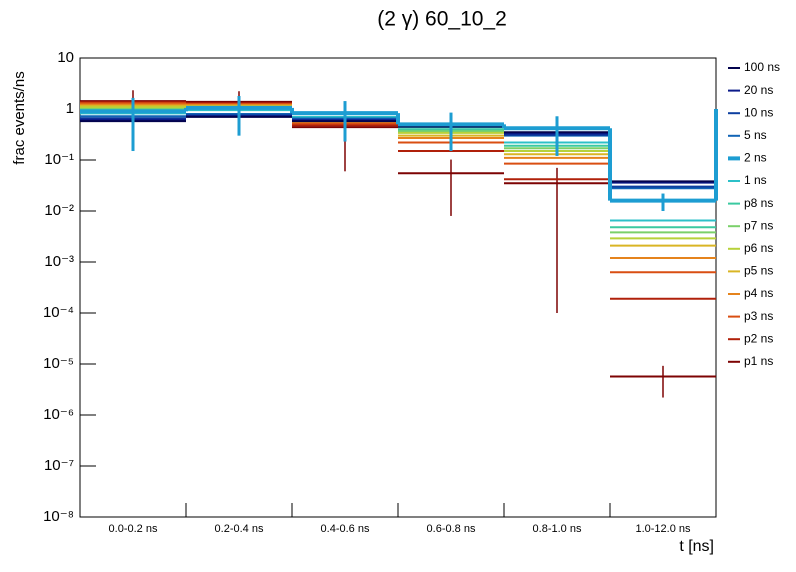 The width and height of the screenshot is (796, 572). I want to click on x-tick-label: 0.2-0.4 ns, so click(239, 529).